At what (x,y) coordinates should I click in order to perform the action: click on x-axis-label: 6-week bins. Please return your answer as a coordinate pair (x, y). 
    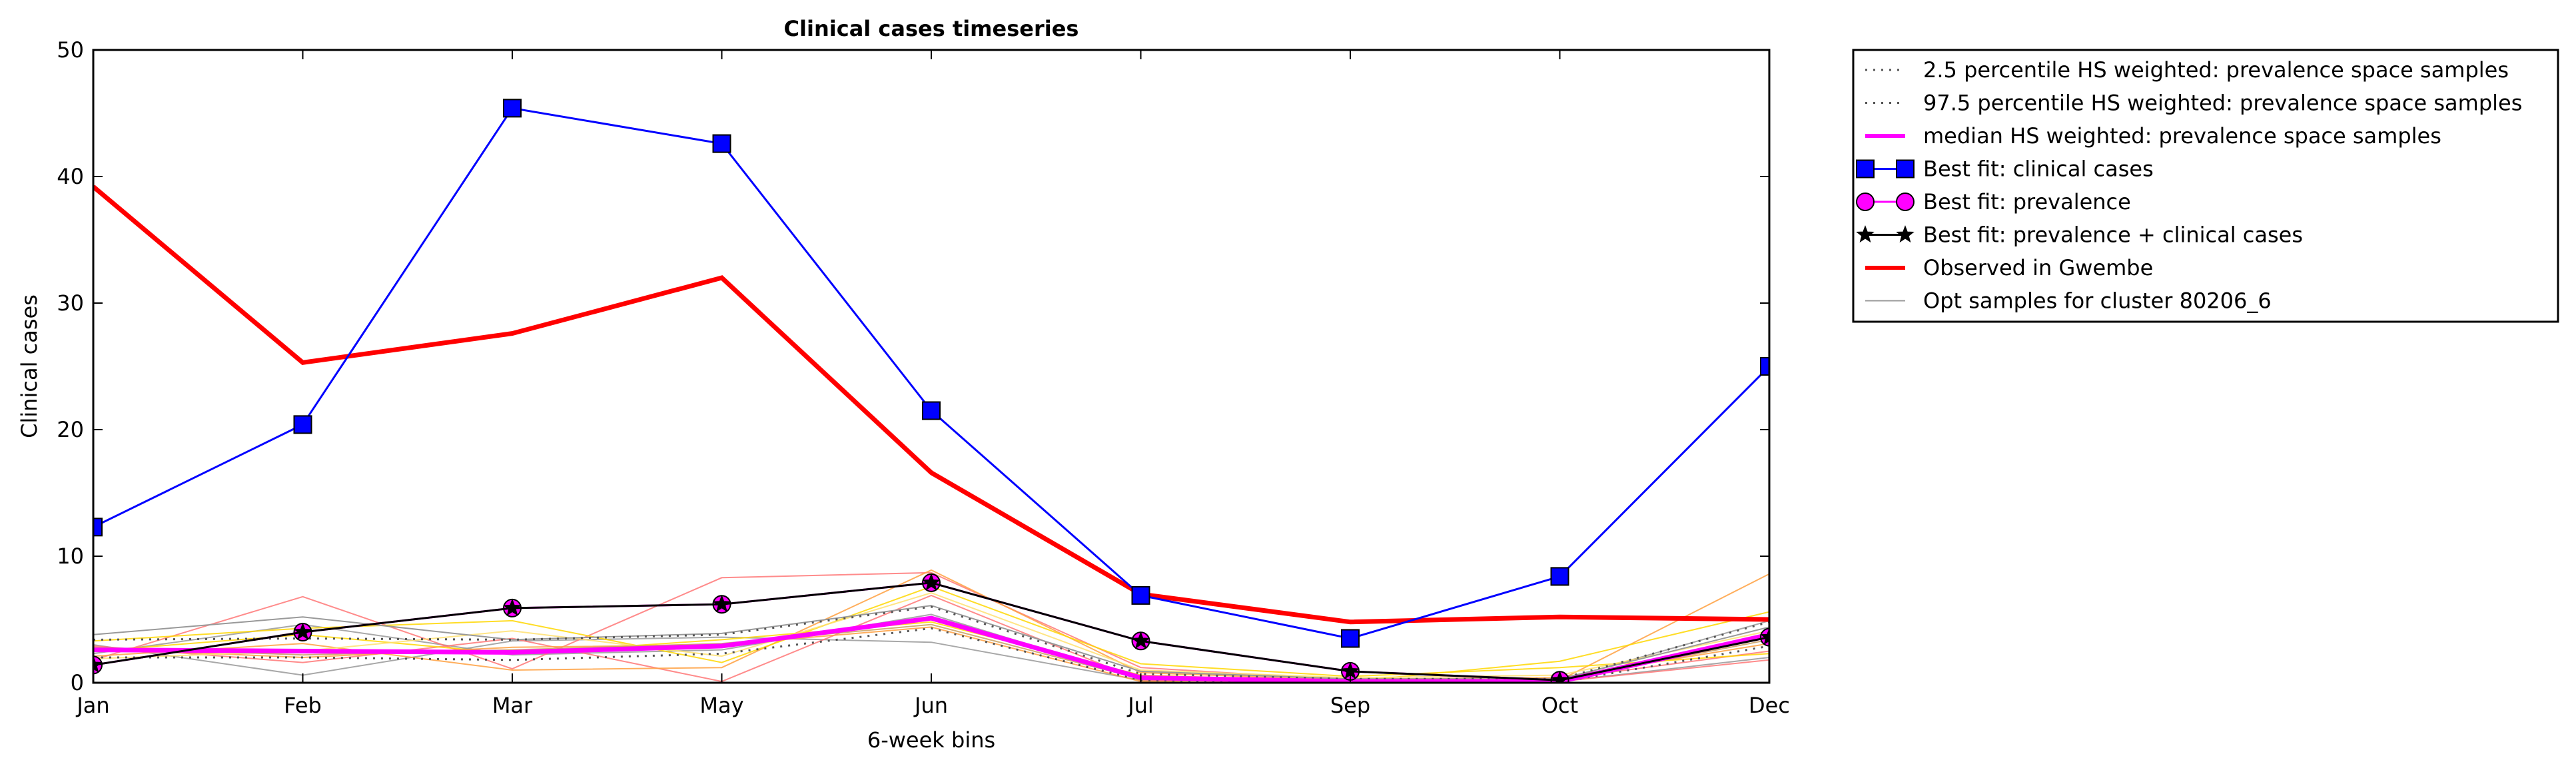
    Looking at the image, I should click on (931, 740).